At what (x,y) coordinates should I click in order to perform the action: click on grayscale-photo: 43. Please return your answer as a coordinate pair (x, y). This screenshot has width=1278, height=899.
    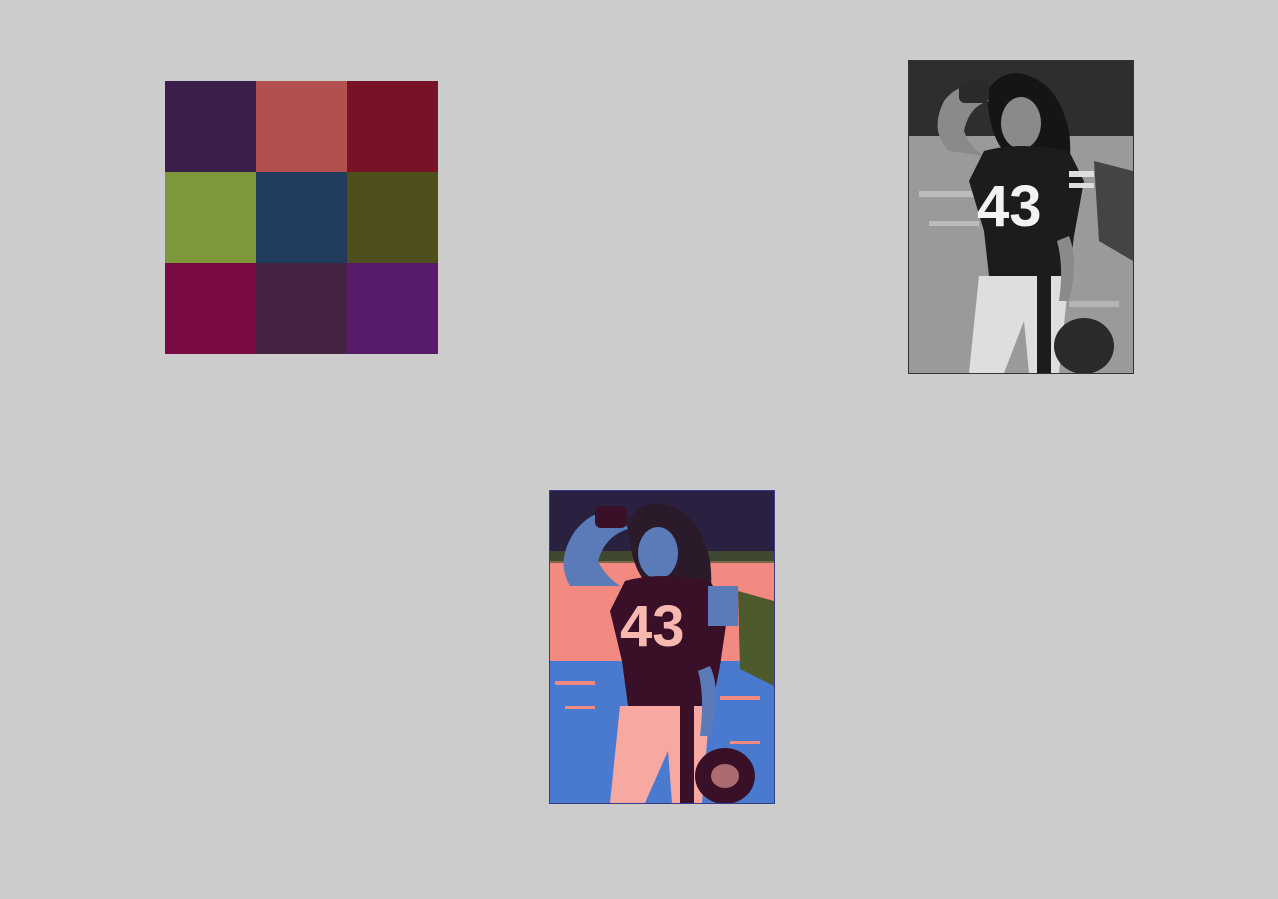
    Looking at the image, I should click on (1021, 217).